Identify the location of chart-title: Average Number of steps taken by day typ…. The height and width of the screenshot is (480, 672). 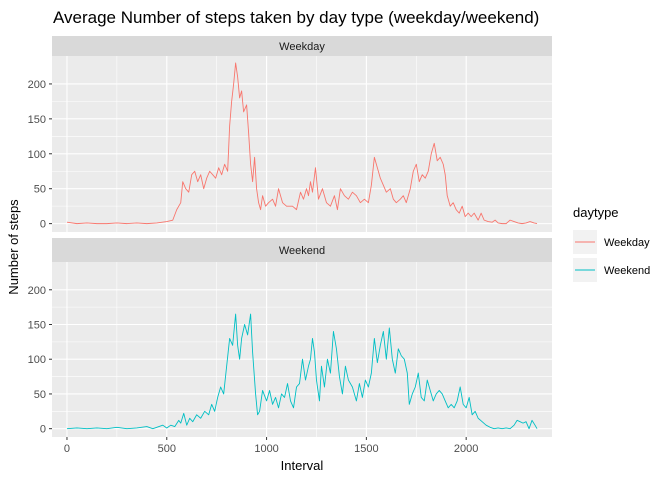
(296, 17).